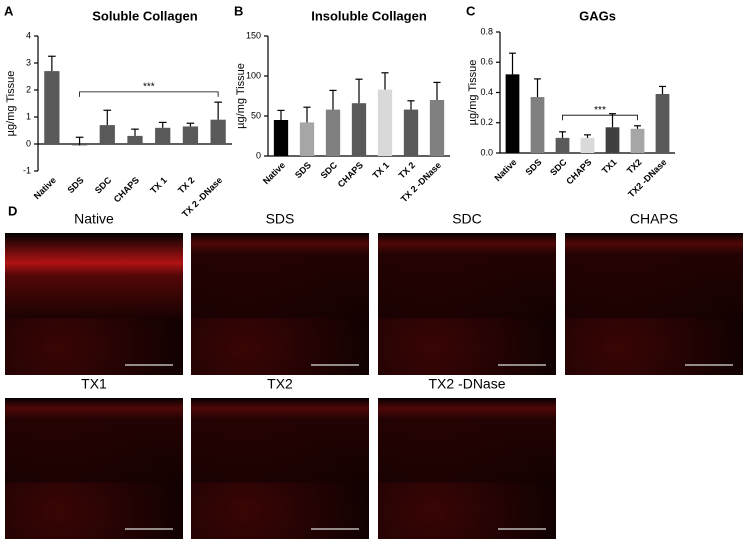  What do you see at coordinates (12, 210) in the screenshot?
I see `panel-label: D` at bounding box center [12, 210].